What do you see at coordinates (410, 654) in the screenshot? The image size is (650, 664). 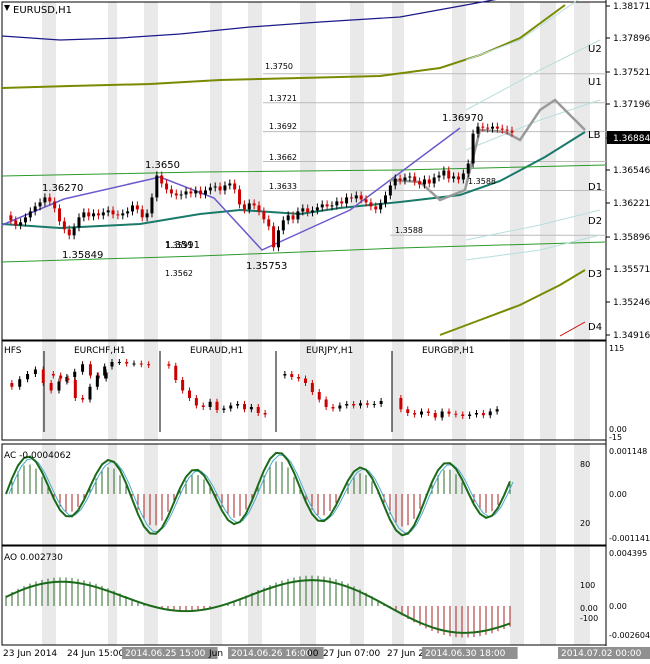 I see `time-label: 27 Jun 23:` at bounding box center [410, 654].